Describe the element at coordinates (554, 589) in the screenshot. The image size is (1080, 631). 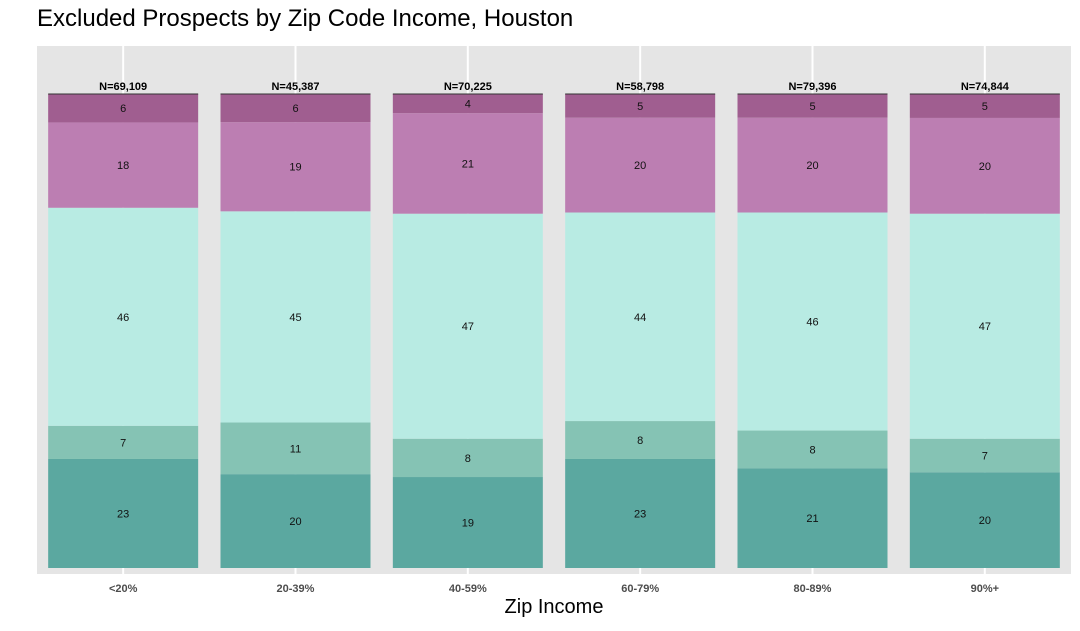
I see `x-axis: <20% 20-39% 40-59% 60-79% 80-89% 90%+` at that location.